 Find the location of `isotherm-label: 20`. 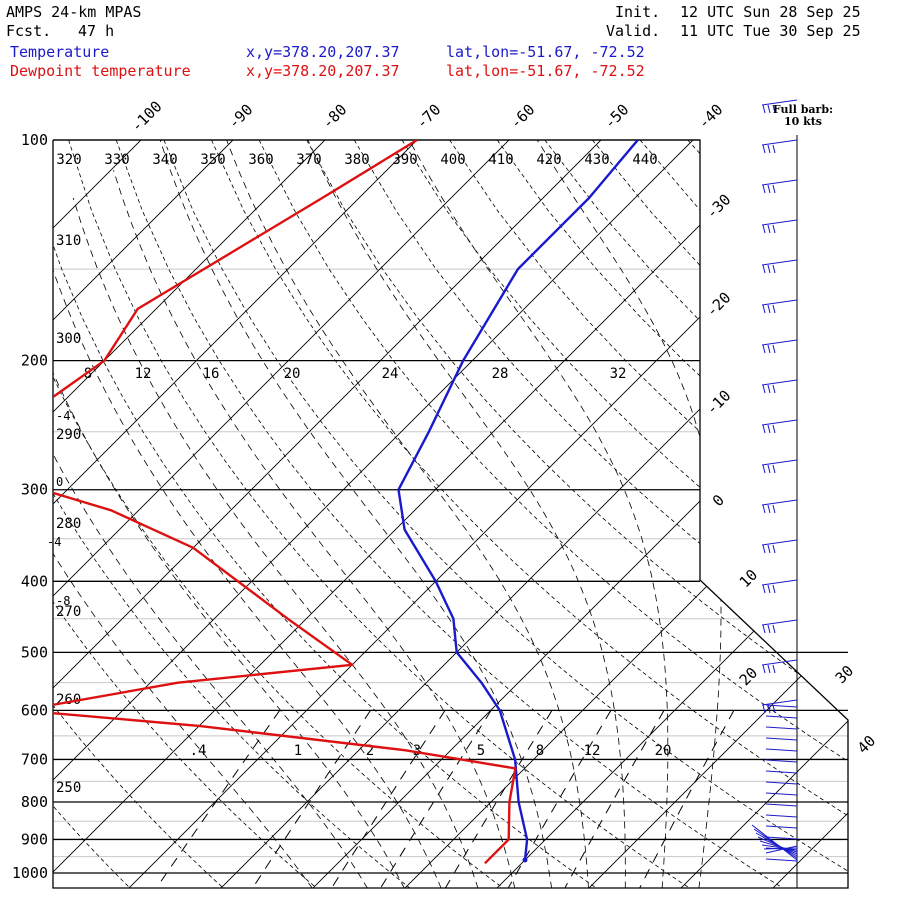

isotherm-label: 20 is located at coordinates (749, 677).